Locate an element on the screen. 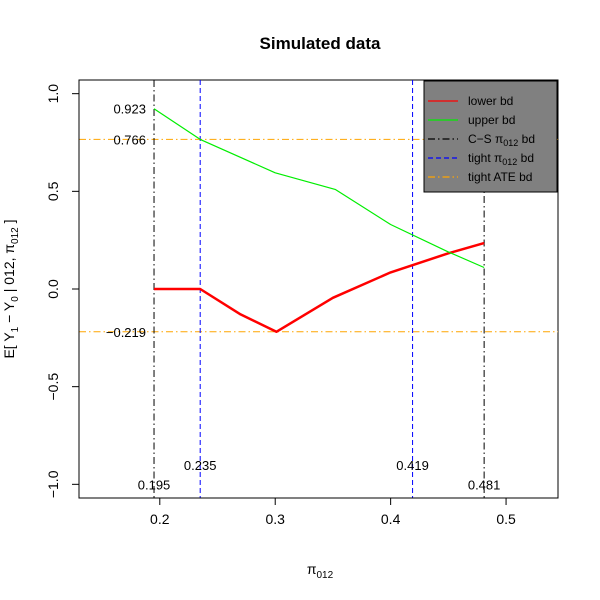 The height and width of the screenshot is (600, 600). y-tick-label: −1.0 is located at coordinates (53, 484).